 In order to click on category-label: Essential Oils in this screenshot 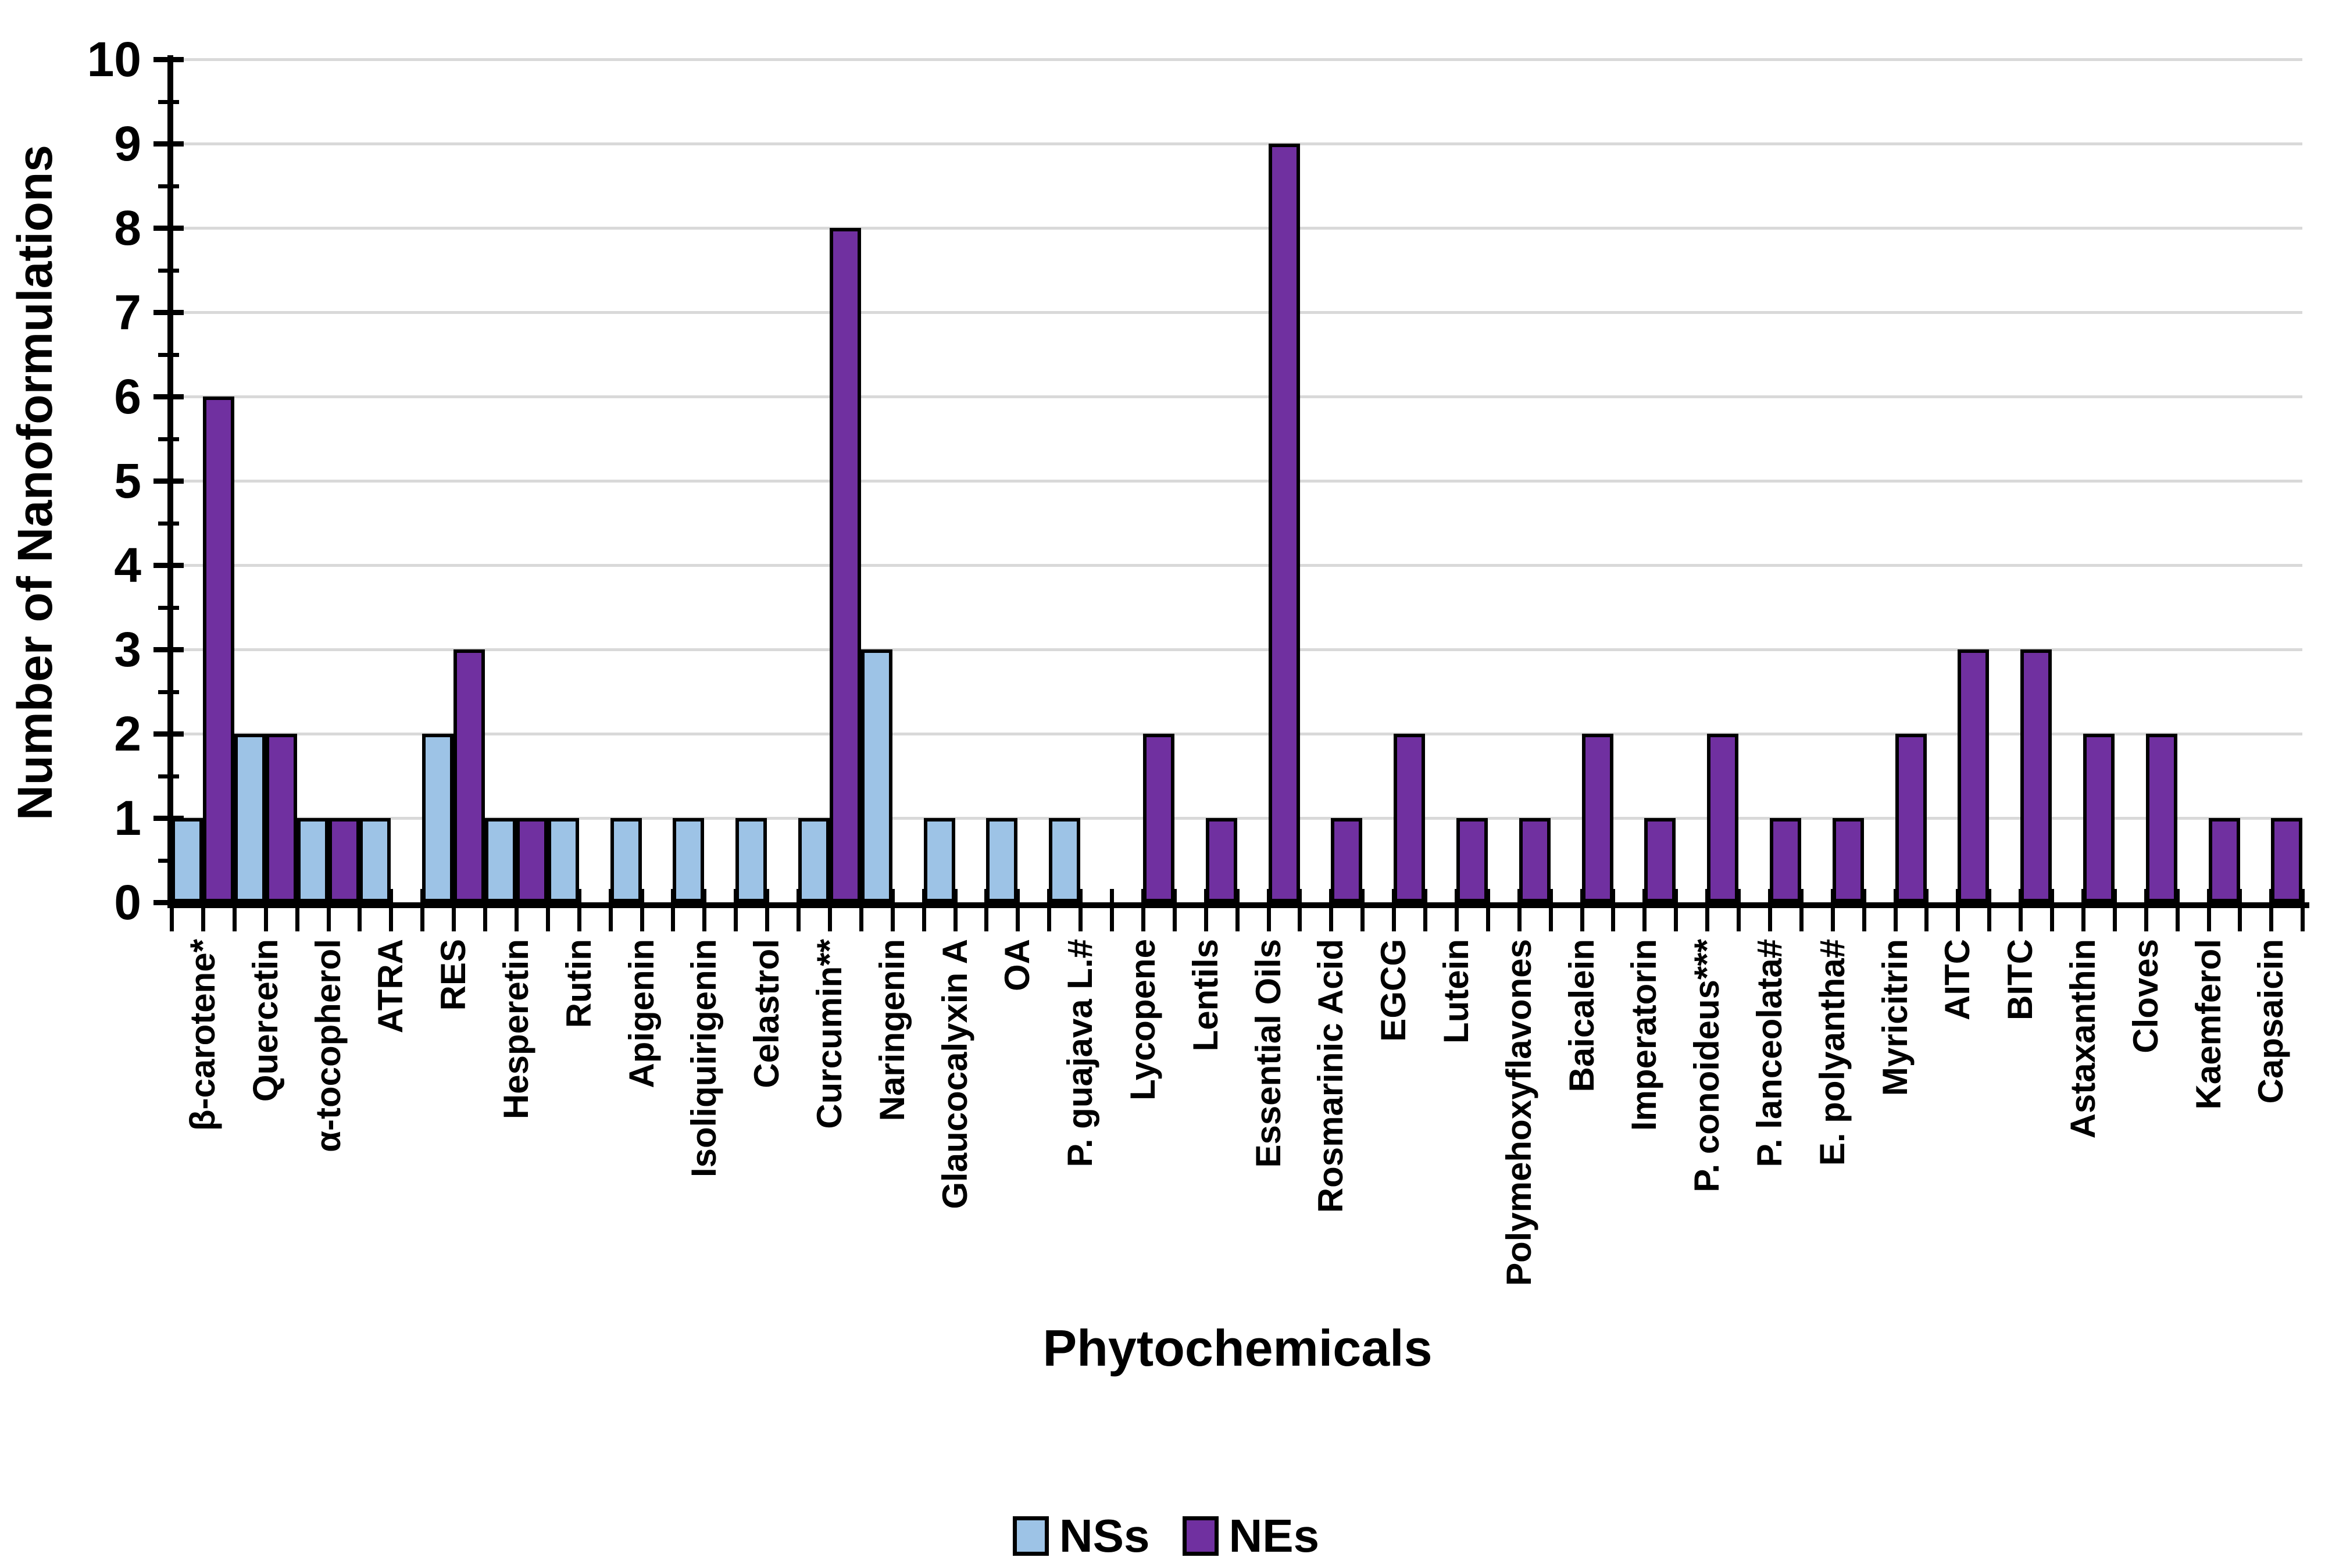, I will do `click(1268, 1053)`.